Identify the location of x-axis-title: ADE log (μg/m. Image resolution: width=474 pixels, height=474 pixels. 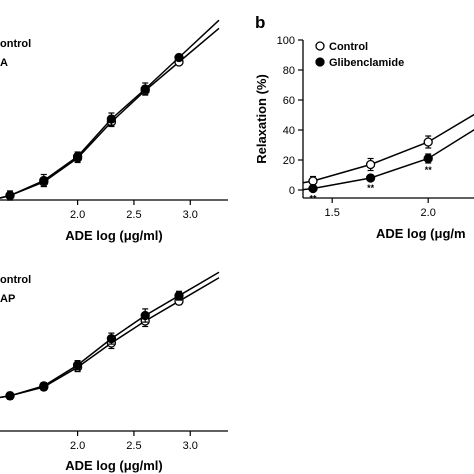
(421, 233).